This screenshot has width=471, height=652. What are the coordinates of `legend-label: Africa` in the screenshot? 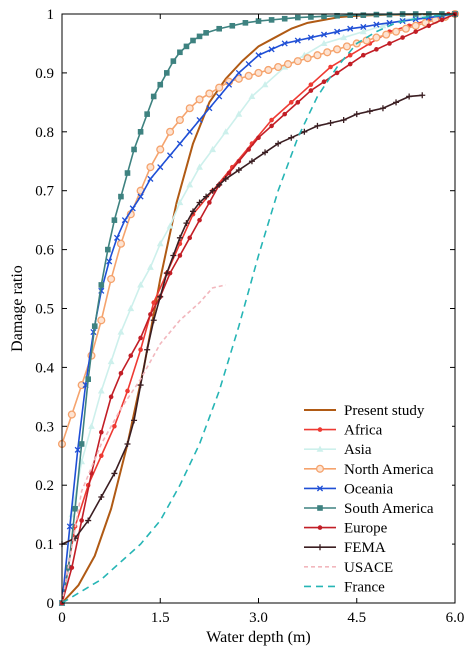 It's located at (363, 431).